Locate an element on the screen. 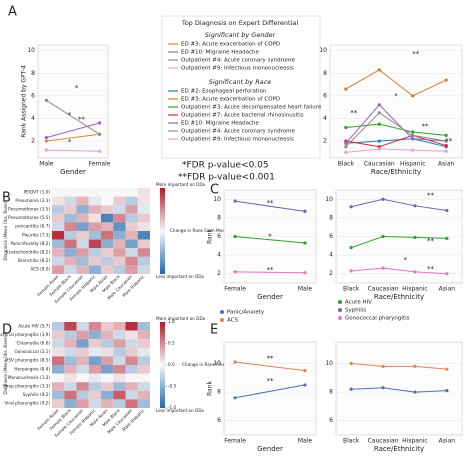  y-tick-label: 6 is located at coordinates (331, 236).